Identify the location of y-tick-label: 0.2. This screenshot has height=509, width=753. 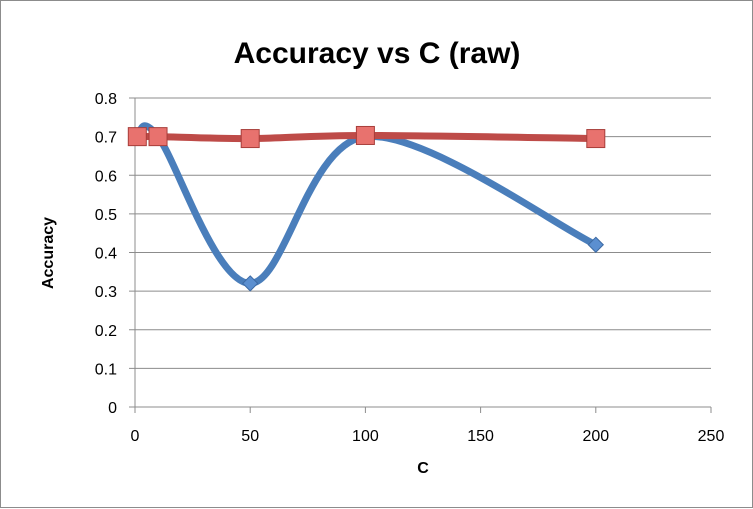
(106, 331).